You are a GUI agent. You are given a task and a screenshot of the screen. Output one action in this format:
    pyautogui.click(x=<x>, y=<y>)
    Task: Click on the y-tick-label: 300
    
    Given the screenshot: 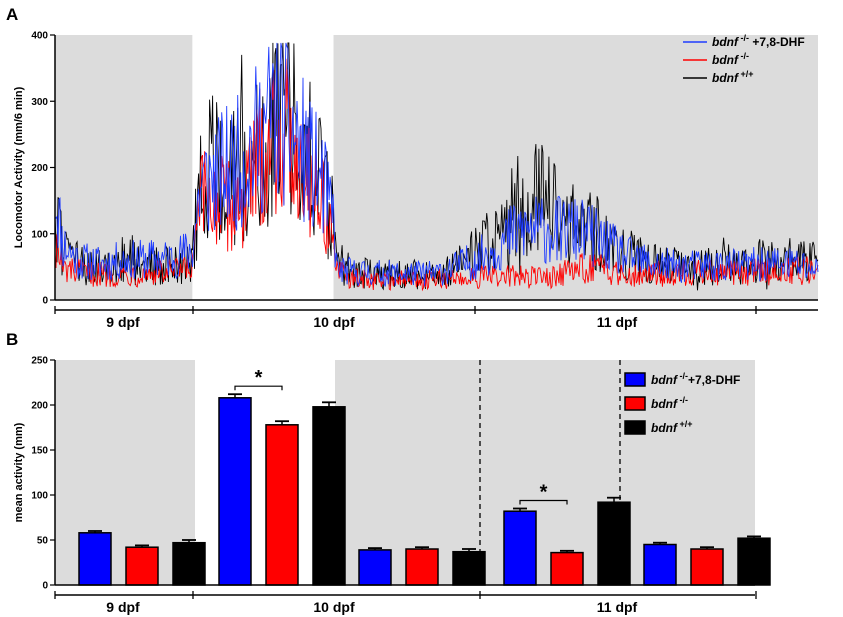 What is the action you would take?
    pyautogui.click(x=39, y=102)
    